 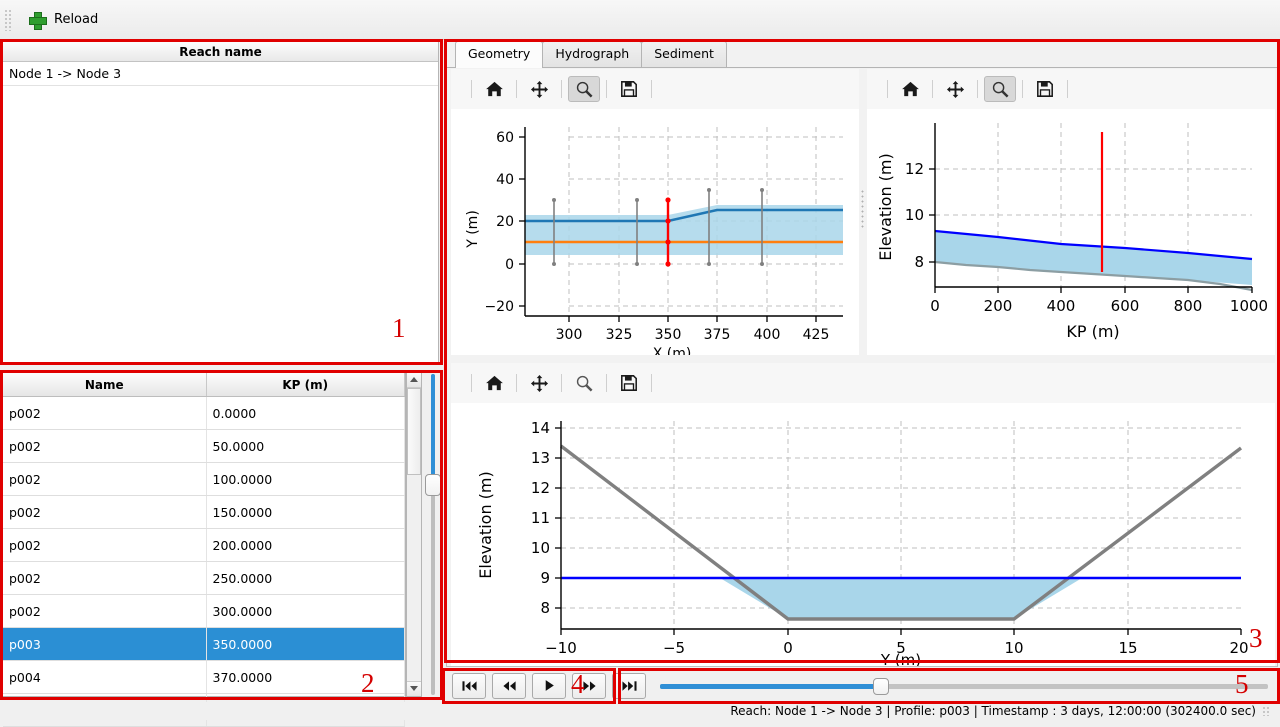 What do you see at coordinates (717, 335) in the screenshot?
I see `svg-text: 375` at bounding box center [717, 335].